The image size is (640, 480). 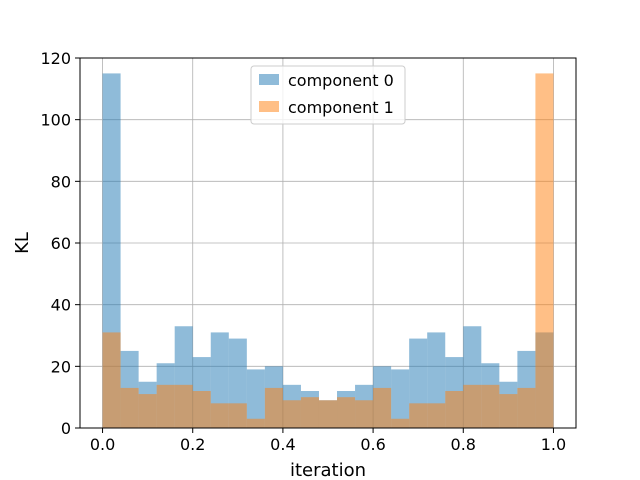 What do you see at coordinates (463, 444) in the screenshot?
I see `x-tick-label: 0.8` at bounding box center [463, 444].